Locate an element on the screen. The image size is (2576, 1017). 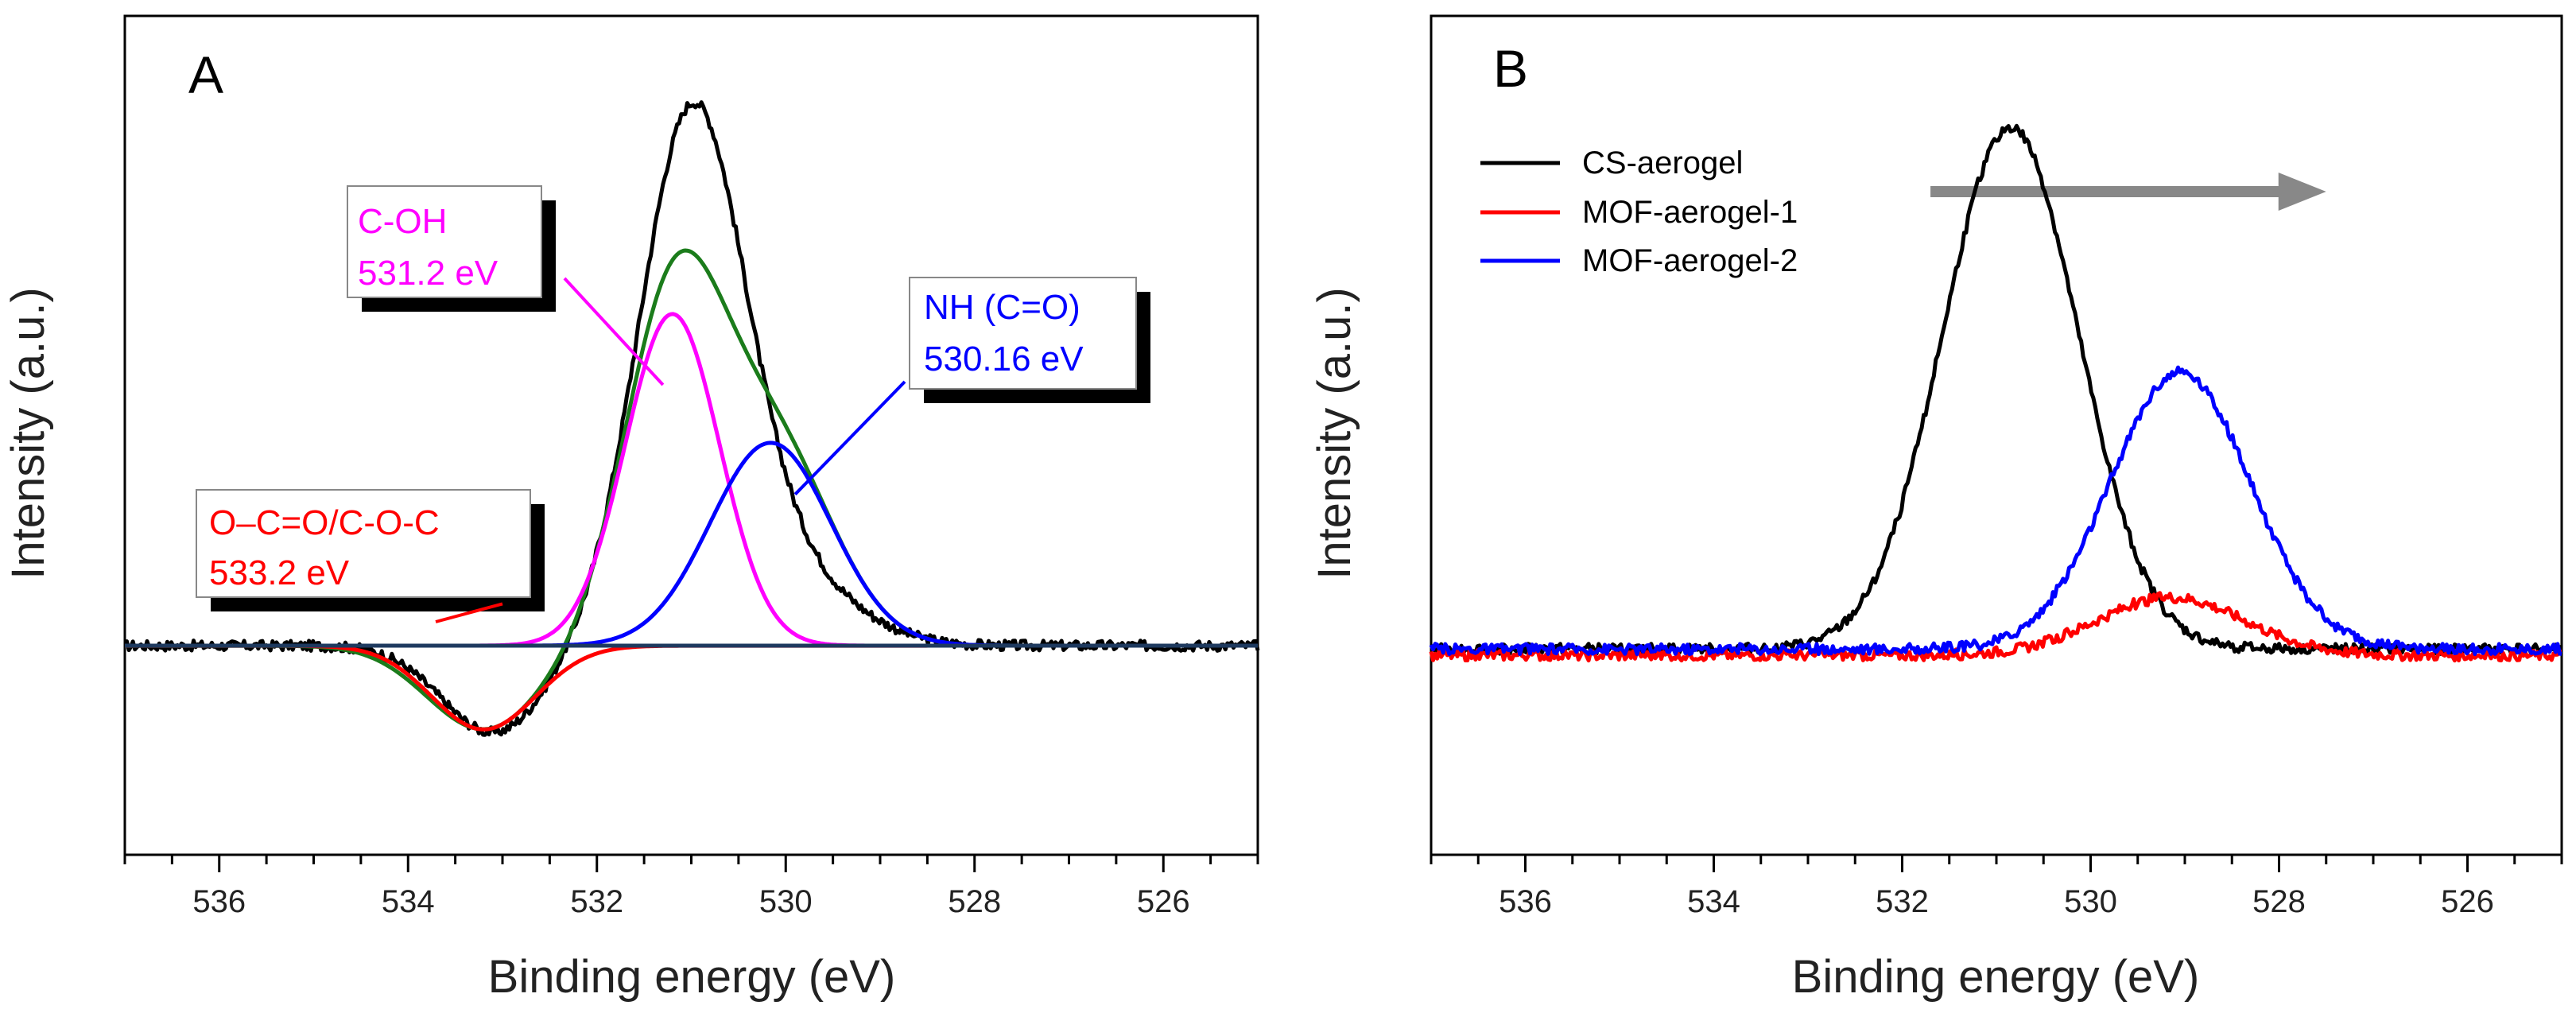
legend-label-mof-aerogel-2: MOF-aerogel-2 is located at coordinates (1690, 260).